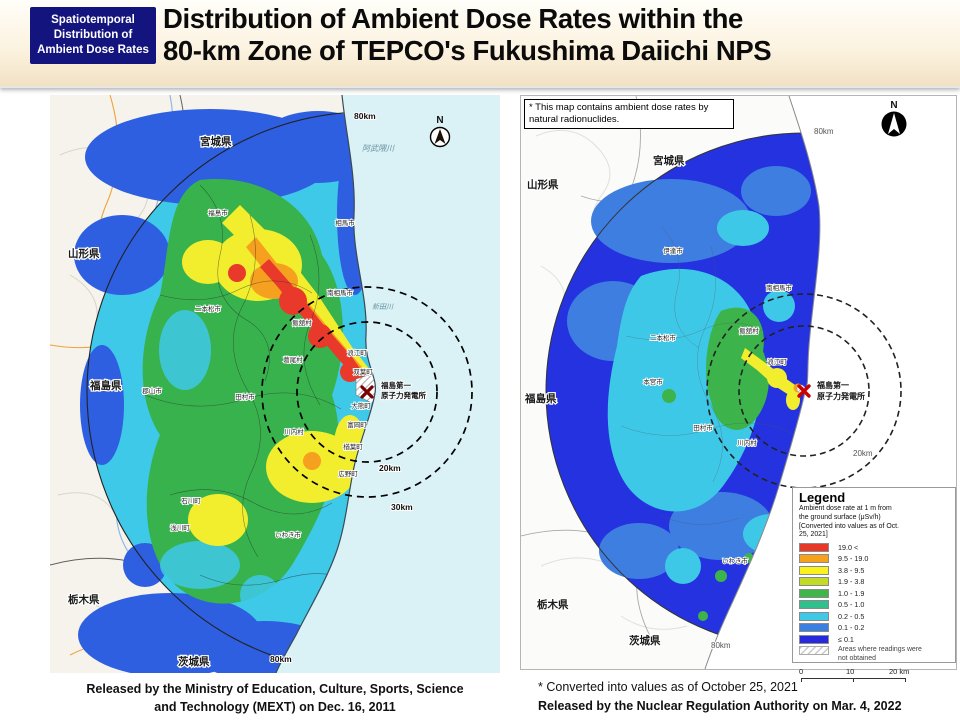 This screenshot has width=960, height=720. I want to click on town-label: 広野町, so click(348, 473).